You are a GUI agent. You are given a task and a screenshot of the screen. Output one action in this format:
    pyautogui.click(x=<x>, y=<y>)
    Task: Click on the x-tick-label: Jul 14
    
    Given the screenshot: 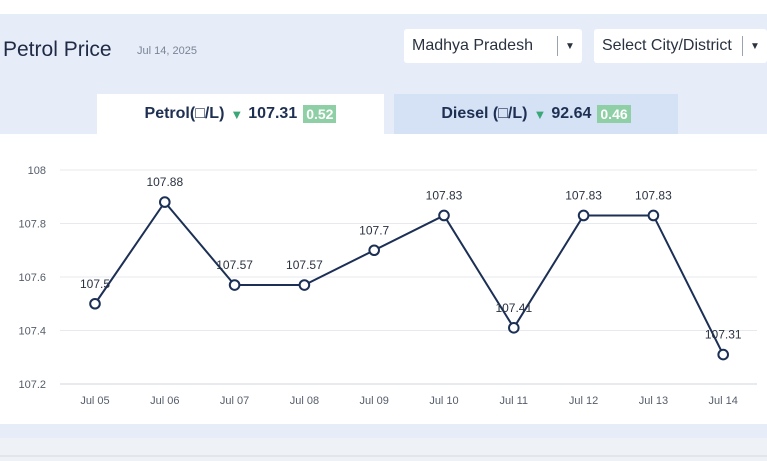 What is the action you would take?
    pyautogui.click(x=723, y=401)
    